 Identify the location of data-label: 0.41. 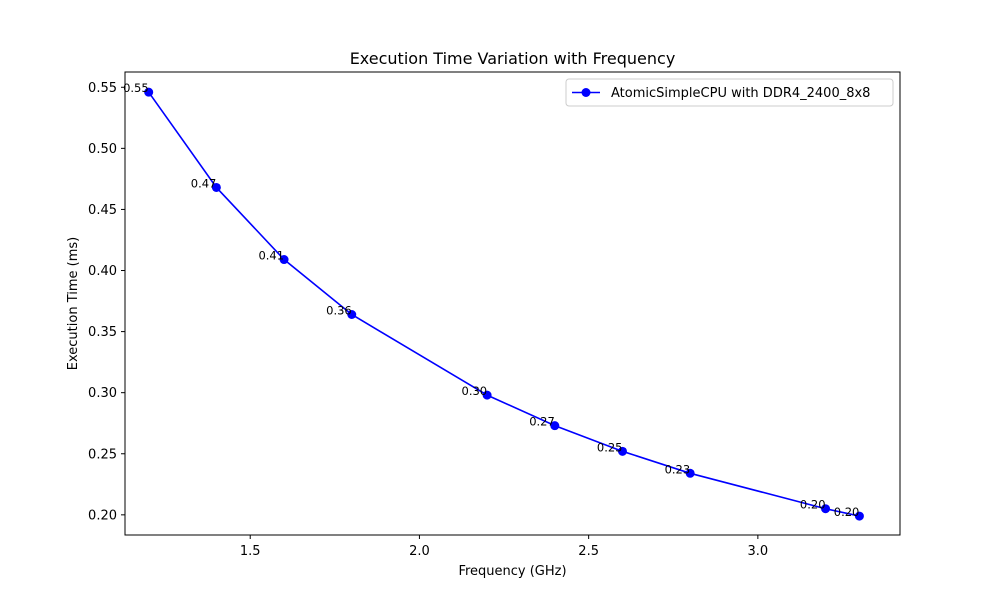
(271, 256).